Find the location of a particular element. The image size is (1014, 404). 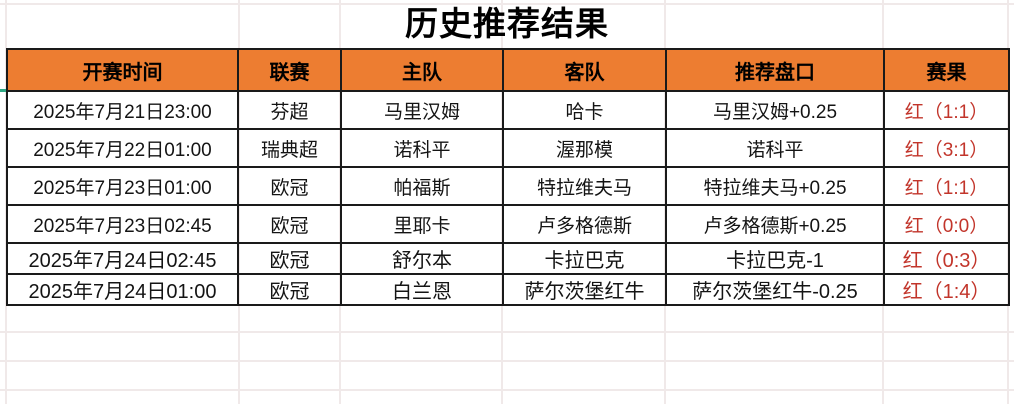

cell-away: 卡拉巴克 is located at coordinates (584, 258).